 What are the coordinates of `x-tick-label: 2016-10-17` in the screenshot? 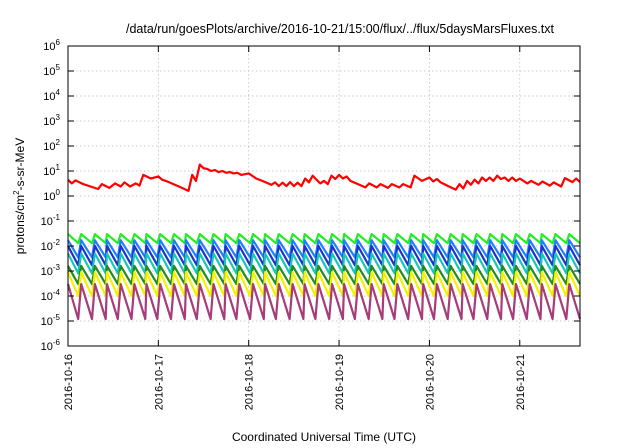 It's located at (159, 382).